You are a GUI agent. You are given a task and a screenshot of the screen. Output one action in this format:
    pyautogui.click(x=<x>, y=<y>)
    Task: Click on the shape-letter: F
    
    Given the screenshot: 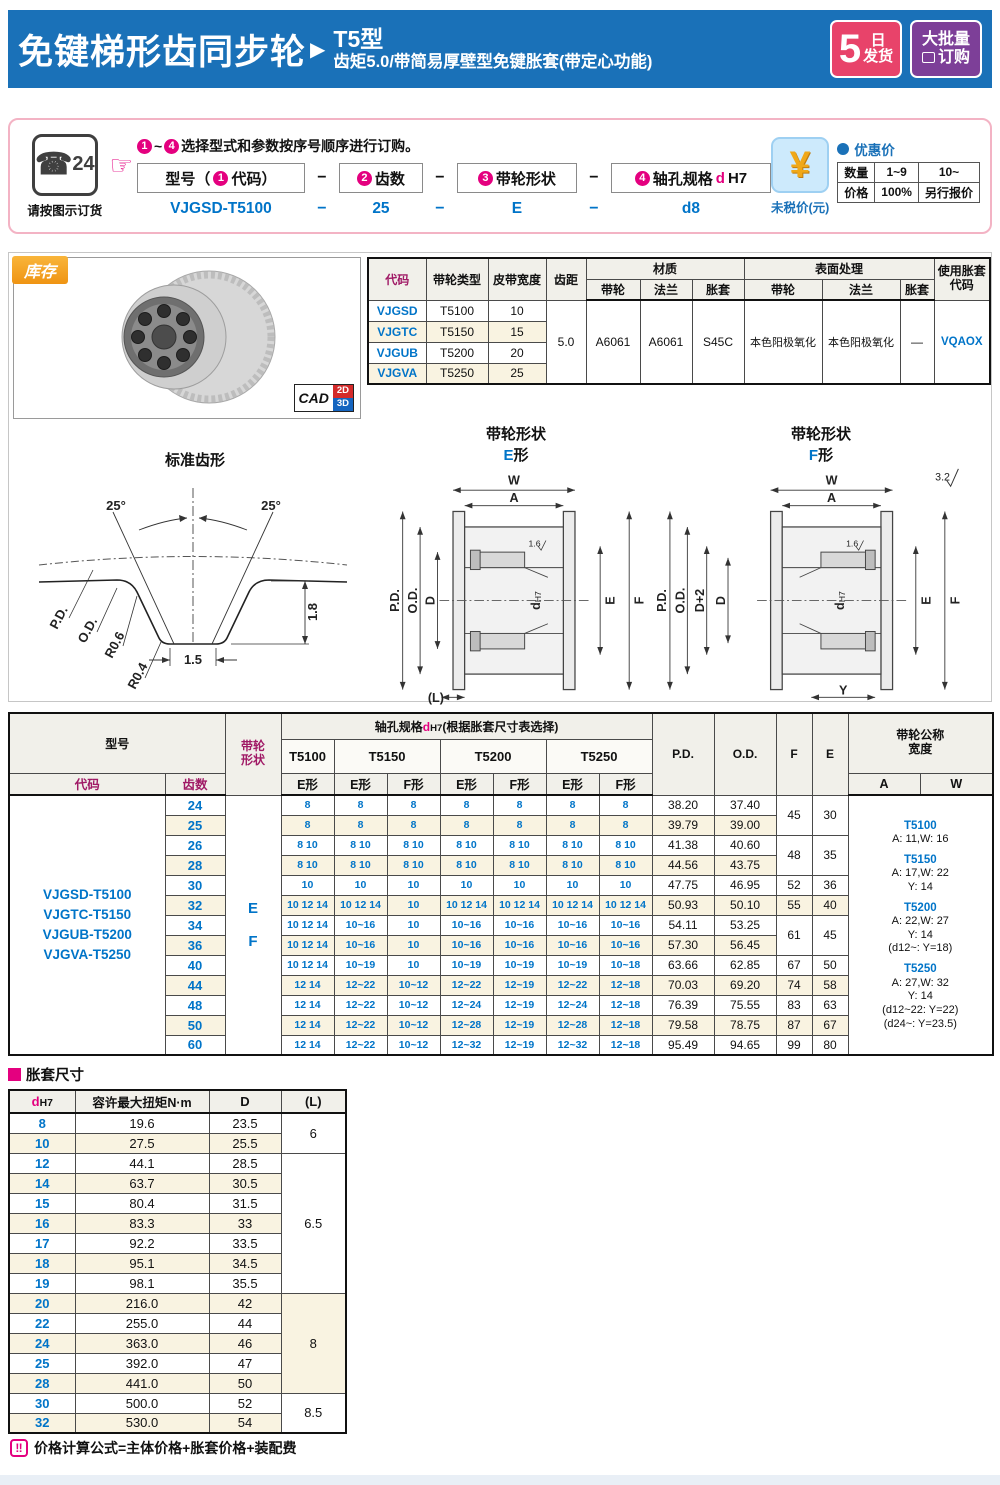 What is the action you would take?
    pyautogui.click(x=253, y=941)
    